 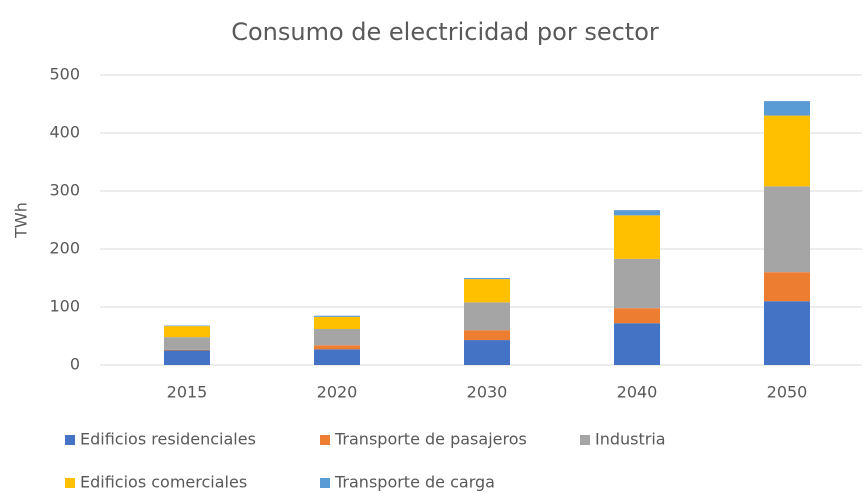 What do you see at coordinates (430, 439) in the screenshot?
I see `legend-label: Transporte de pasajeros` at bounding box center [430, 439].